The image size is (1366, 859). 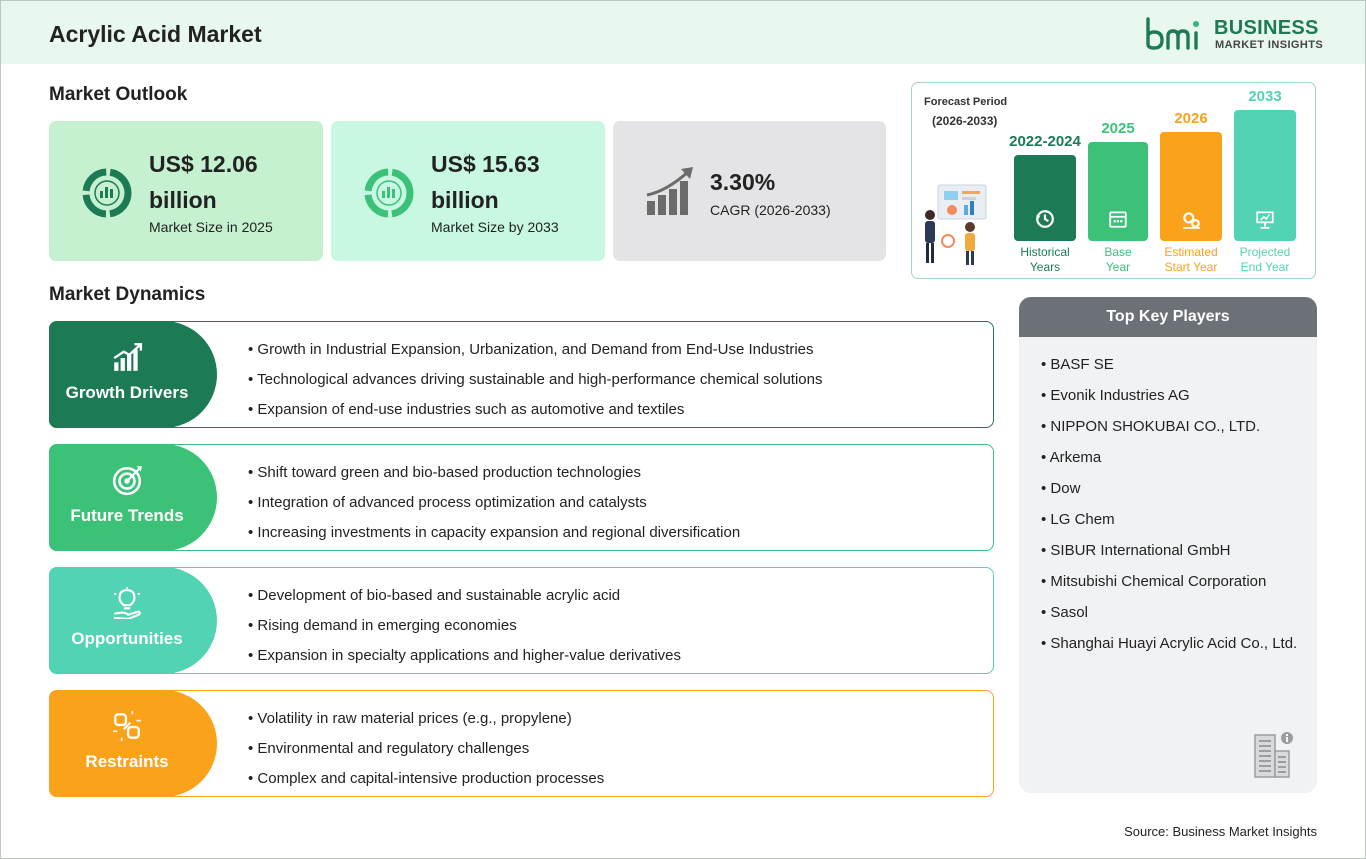 What do you see at coordinates (966, 102) in the screenshot?
I see `forecast-title: Forecast Period` at bounding box center [966, 102].